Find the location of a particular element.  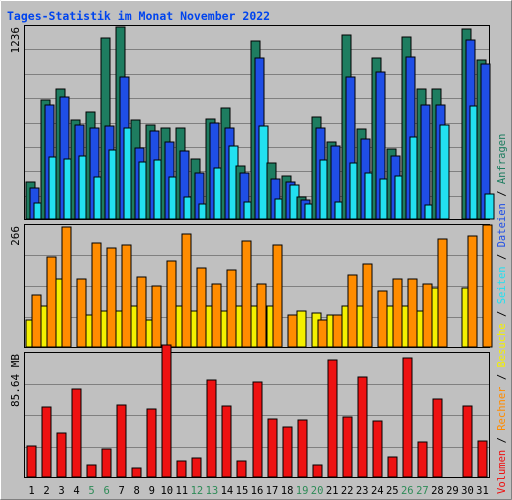

x-tick-label-day-20: 20 is located at coordinates (317, 491).